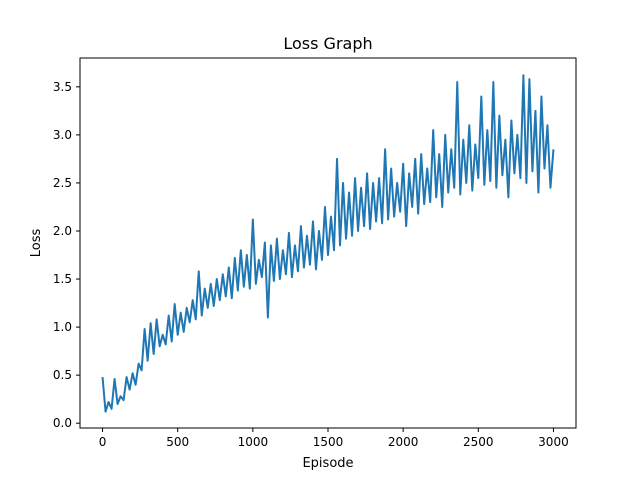 Image resolution: width=640 pixels, height=480 pixels. Describe the element at coordinates (66, 255) in the screenshot. I see `y-axis-ticks: 0.0 0.5 1.0 1.5 2.0 2.5 3.0 3.5` at that location.